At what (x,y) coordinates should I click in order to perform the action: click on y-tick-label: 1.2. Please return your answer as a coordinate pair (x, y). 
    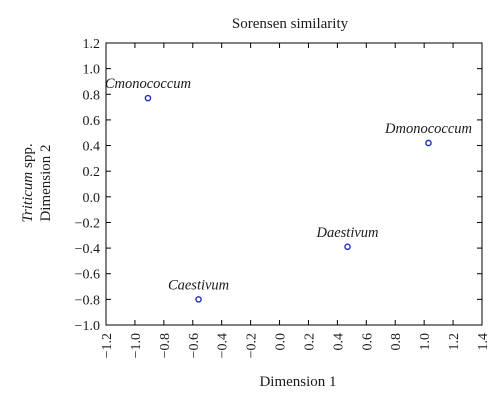
    Looking at the image, I should click on (92, 44).